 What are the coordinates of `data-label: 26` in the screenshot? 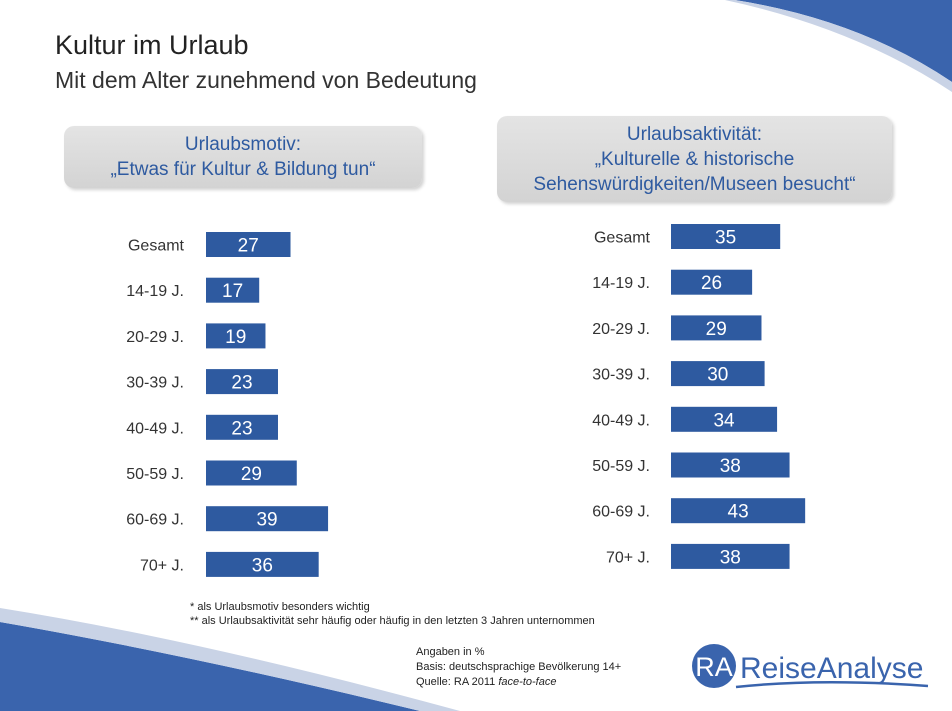 It's located at (711, 283).